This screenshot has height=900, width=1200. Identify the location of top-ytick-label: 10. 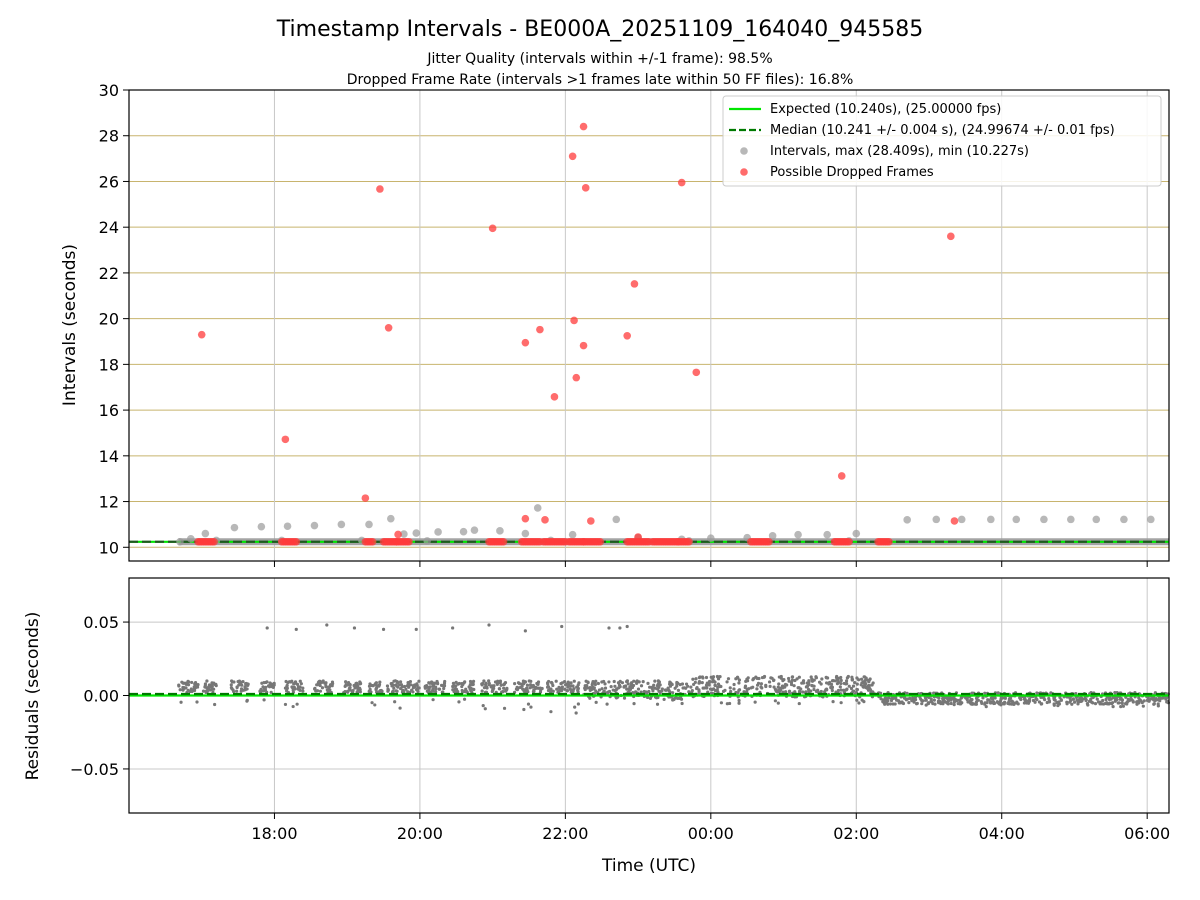
(109, 547).